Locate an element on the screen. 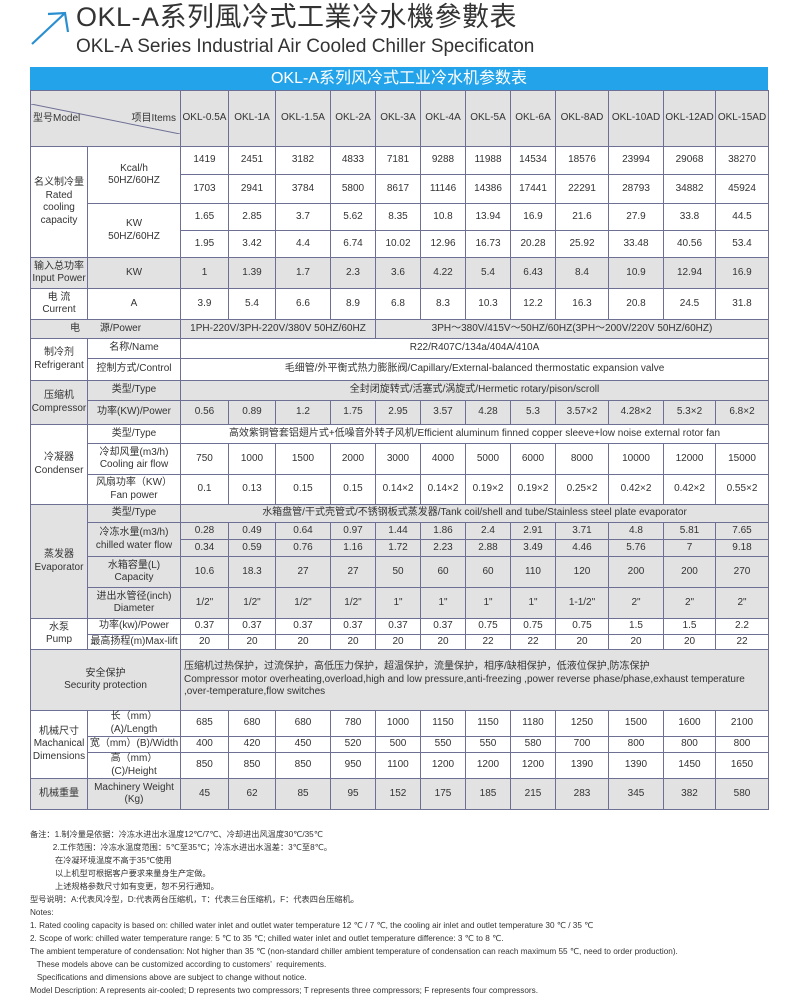  value-cell: 4.4 is located at coordinates (303, 244).